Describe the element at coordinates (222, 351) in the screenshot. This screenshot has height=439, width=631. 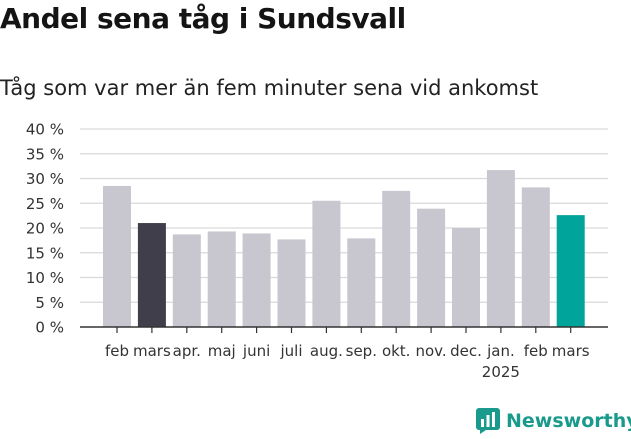
I see `x-tick-label: maj` at that location.